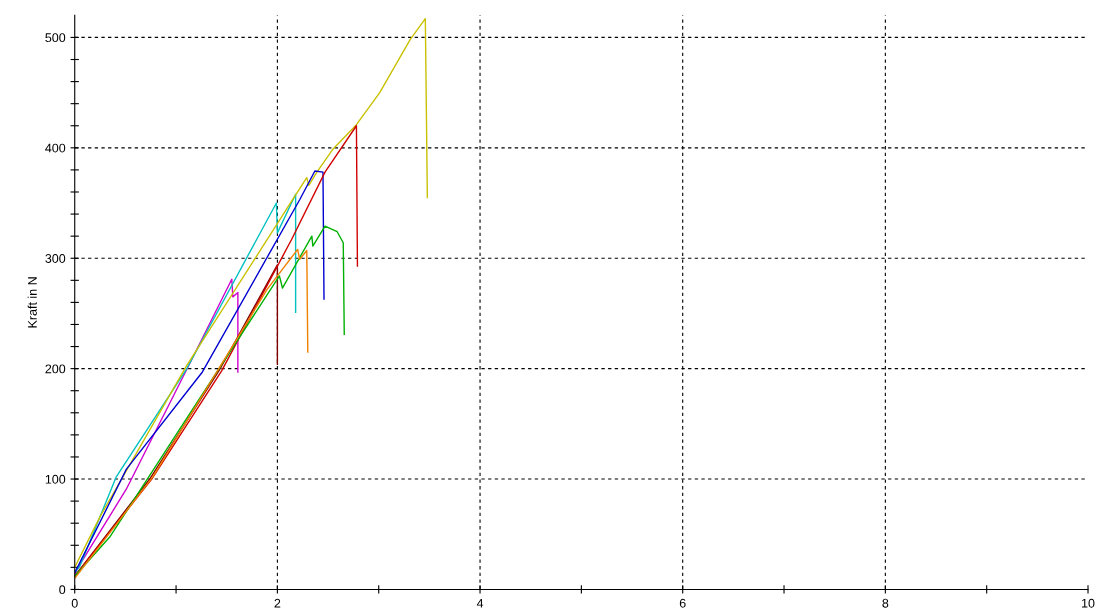 The width and height of the screenshot is (1099, 614). Describe the element at coordinates (32, 302) in the screenshot. I see `y-axis-title: Kraft in N` at that location.